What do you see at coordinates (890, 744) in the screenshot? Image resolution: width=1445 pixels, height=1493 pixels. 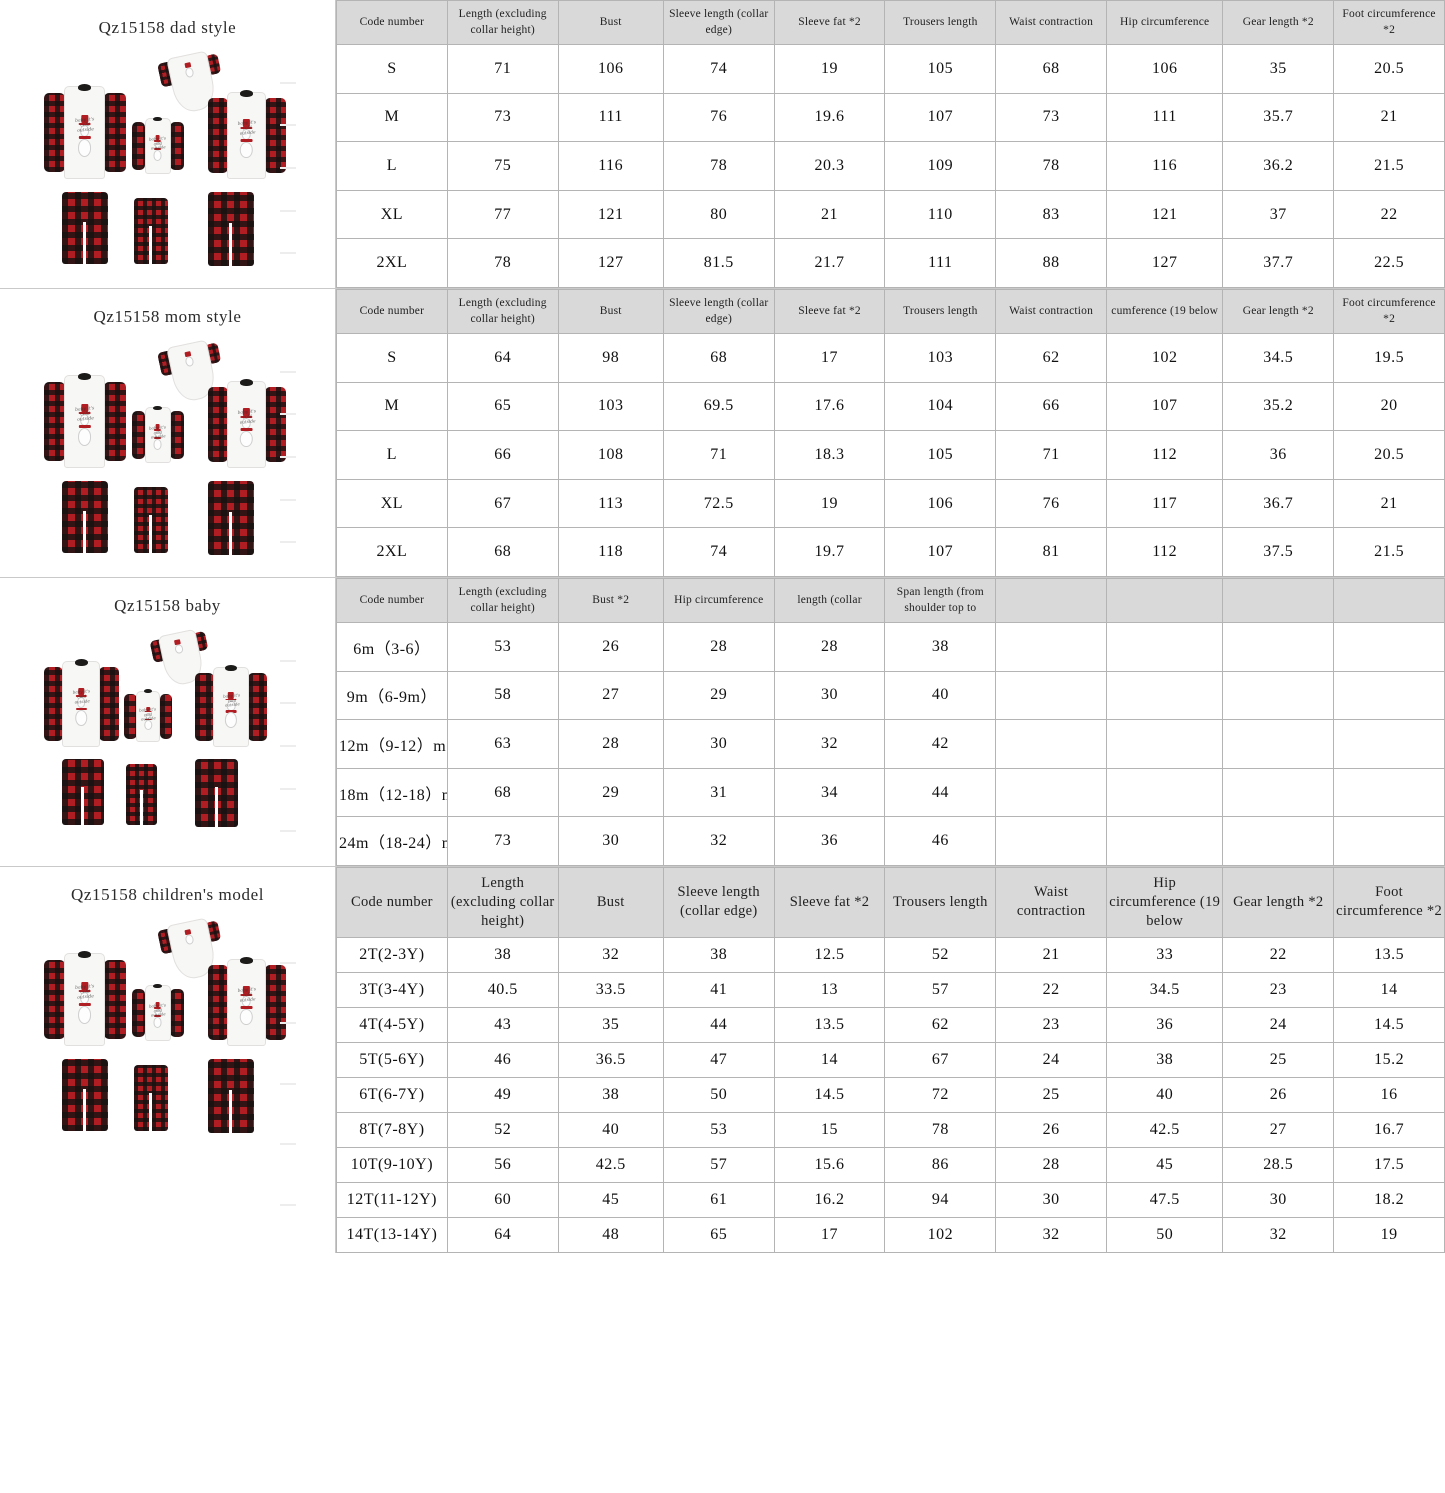 I see `table-row: 12m（9-12）m 63 28 30 32 42` at bounding box center [890, 744].